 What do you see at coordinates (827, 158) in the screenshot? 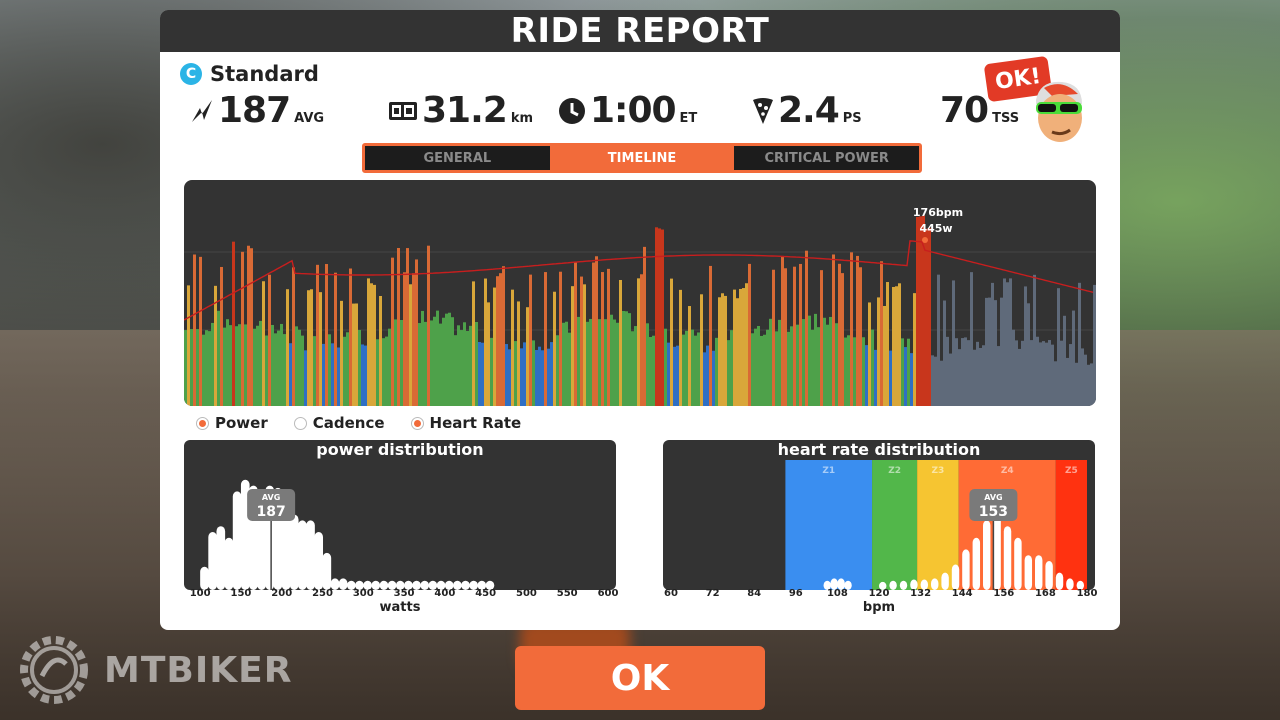
I see `tab-critical-power: CRITICAL POWER` at bounding box center [827, 158].